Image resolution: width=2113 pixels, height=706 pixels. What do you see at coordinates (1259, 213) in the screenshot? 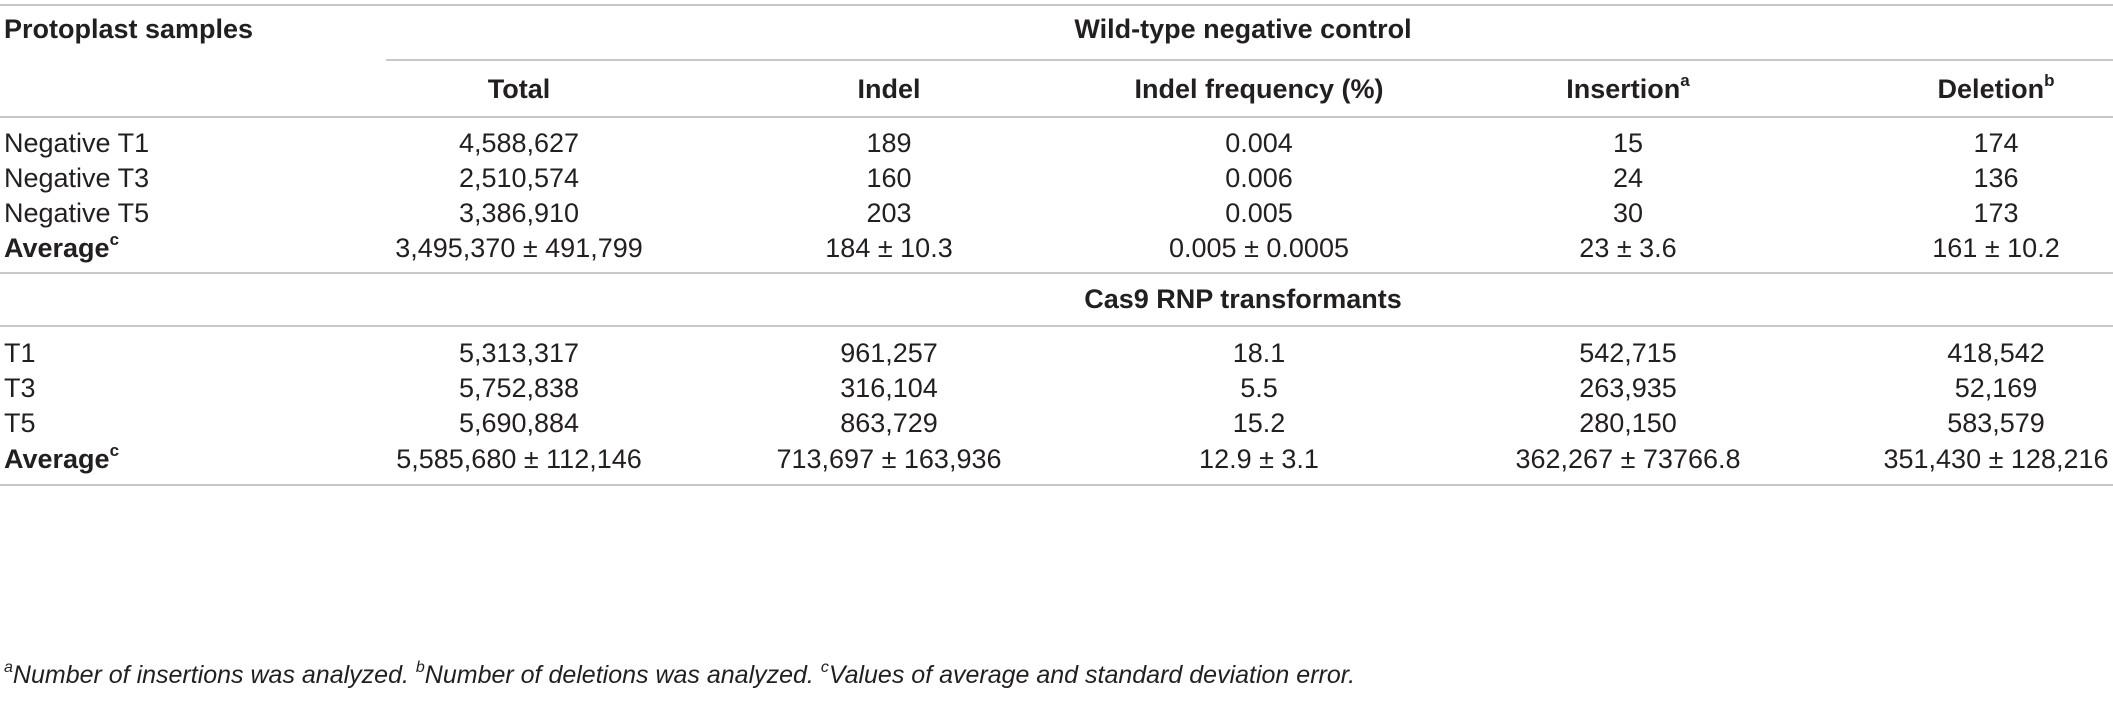
I see `table-cell: 0.005` at bounding box center [1259, 213].